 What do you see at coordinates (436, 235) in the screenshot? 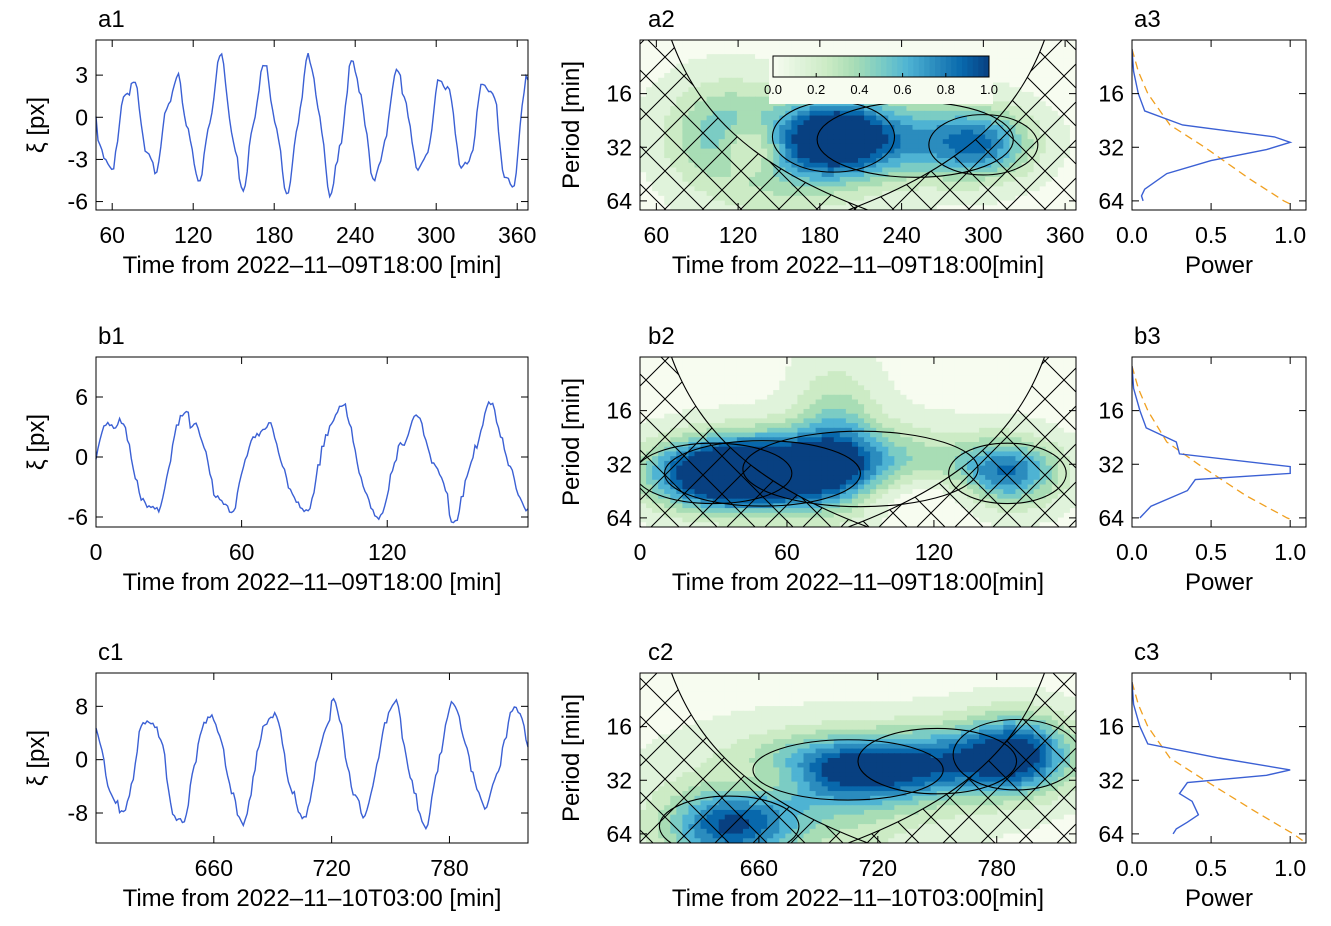
I see `x-tick-label: 300` at bounding box center [436, 235].